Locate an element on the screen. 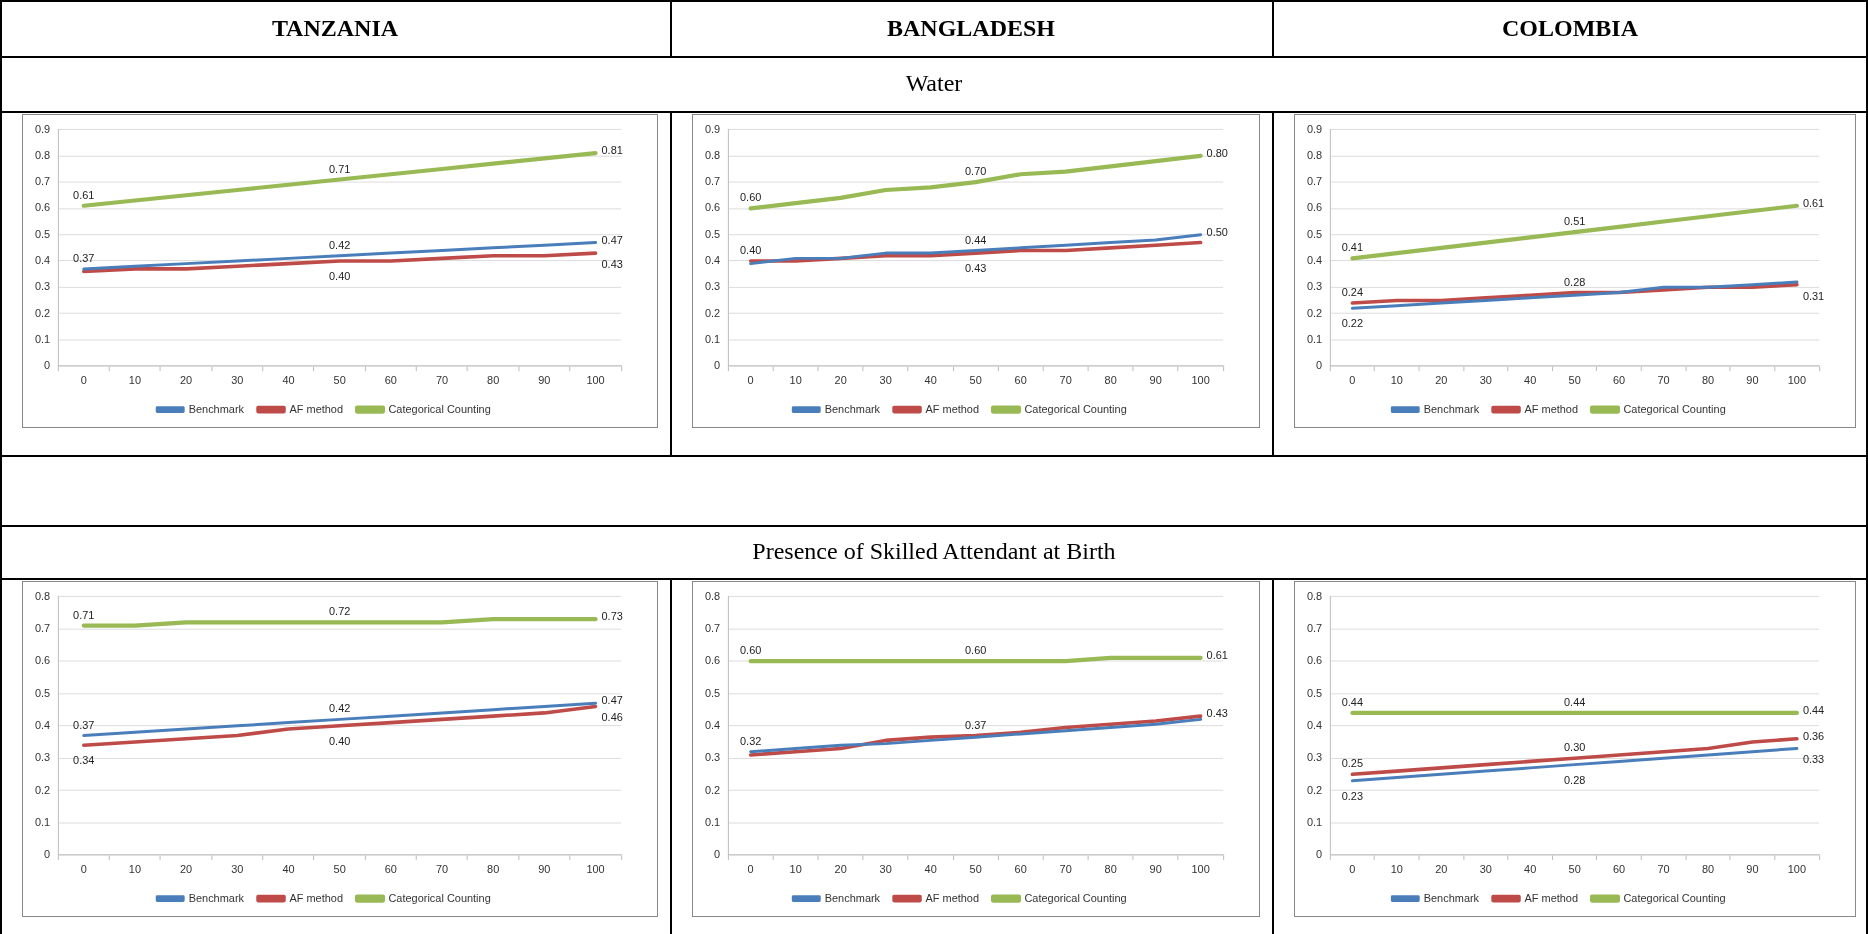 This screenshot has width=1868, height=934. data-label: 0.25 is located at coordinates (1352, 763).